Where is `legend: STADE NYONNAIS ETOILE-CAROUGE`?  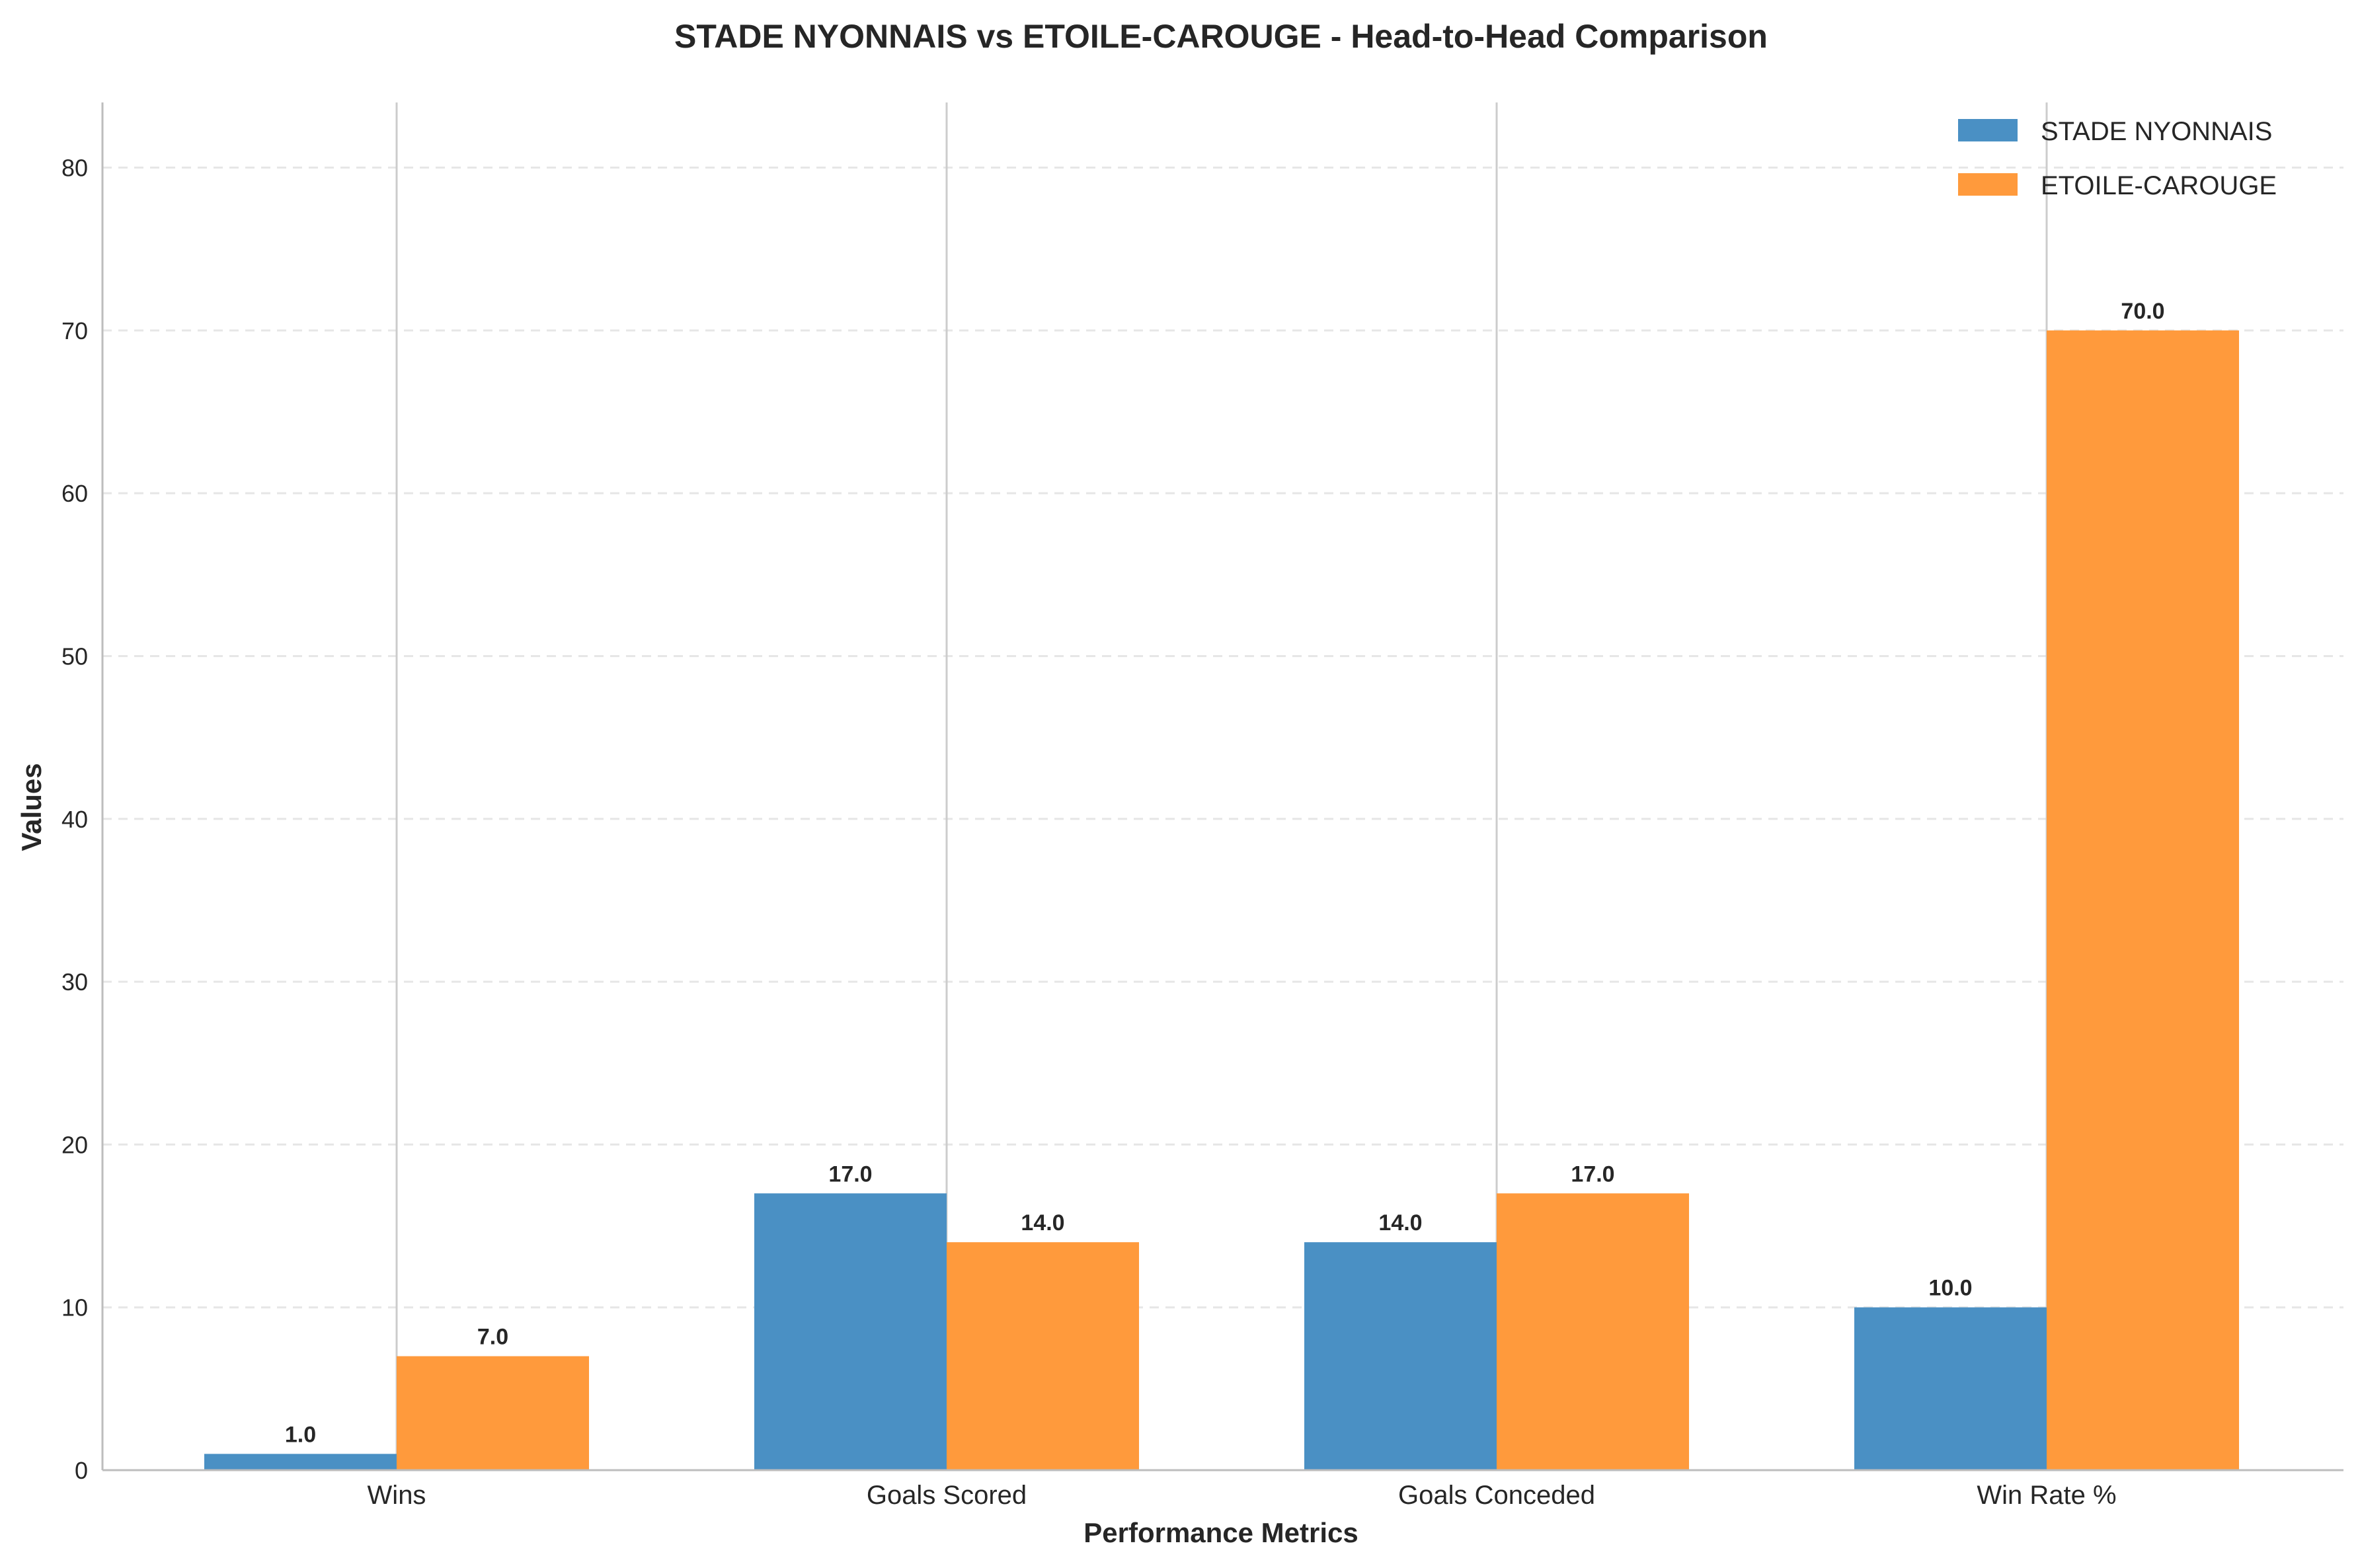
legend: STADE NYONNAIS ETOILE-CAROUGE is located at coordinates (2117, 158).